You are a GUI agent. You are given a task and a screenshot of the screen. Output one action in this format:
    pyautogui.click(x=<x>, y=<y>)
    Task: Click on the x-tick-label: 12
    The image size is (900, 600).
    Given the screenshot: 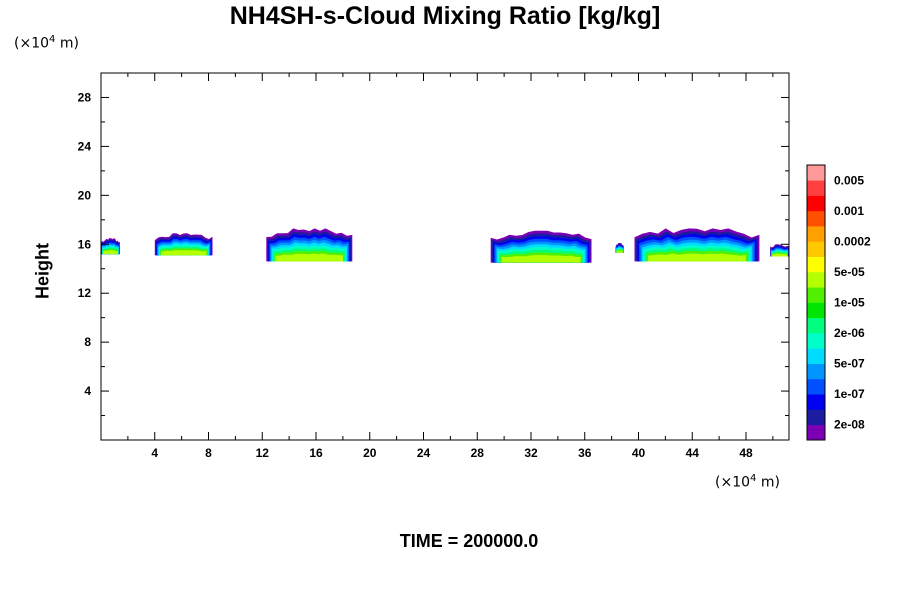 What is the action you would take?
    pyautogui.click(x=263, y=453)
    